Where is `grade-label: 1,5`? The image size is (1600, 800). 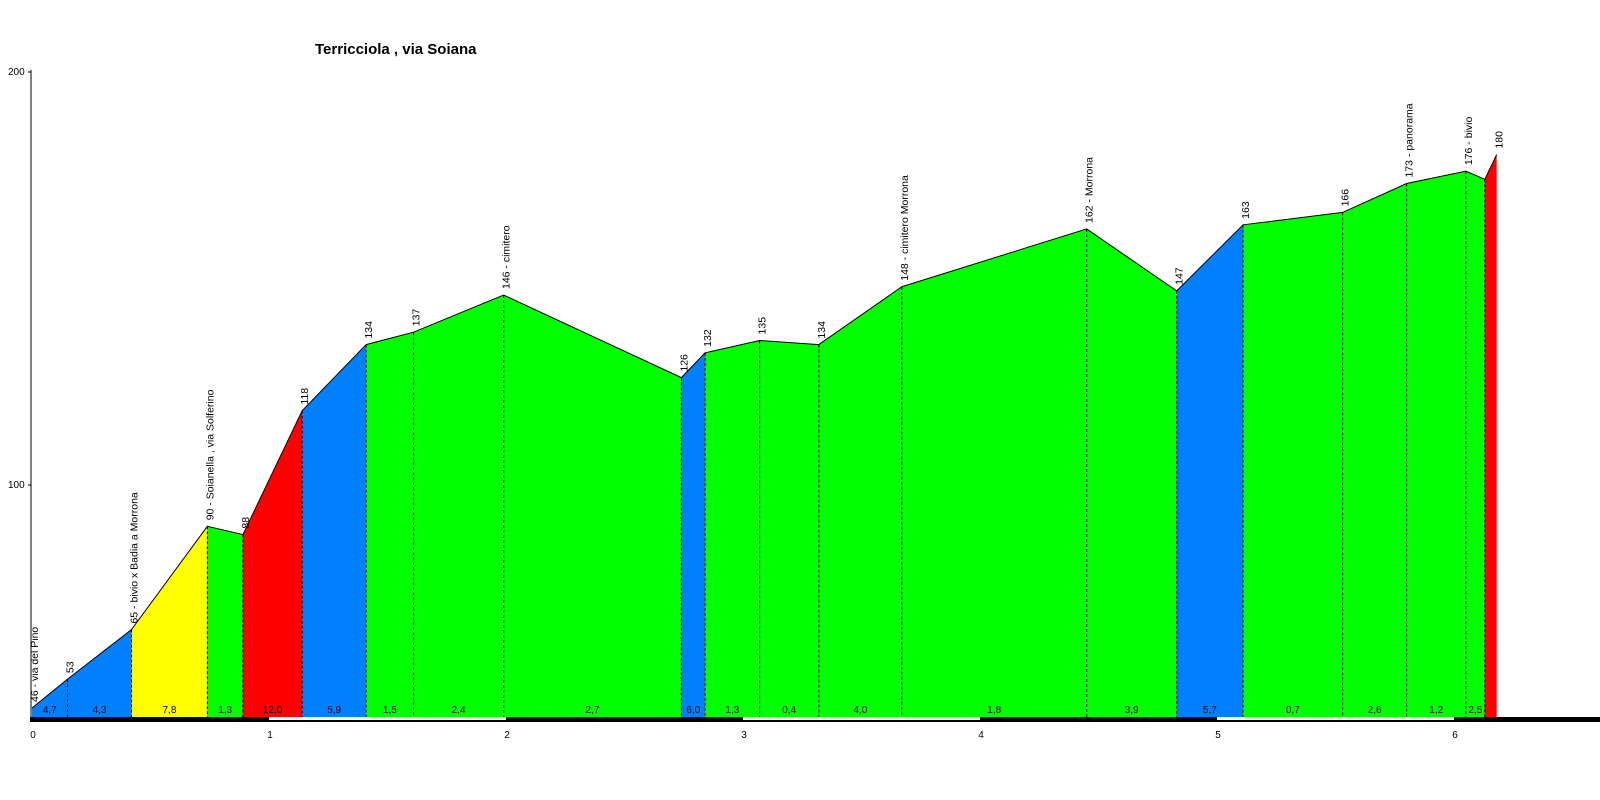 grade-label: 1,5 is located at coordinates (390, 710).